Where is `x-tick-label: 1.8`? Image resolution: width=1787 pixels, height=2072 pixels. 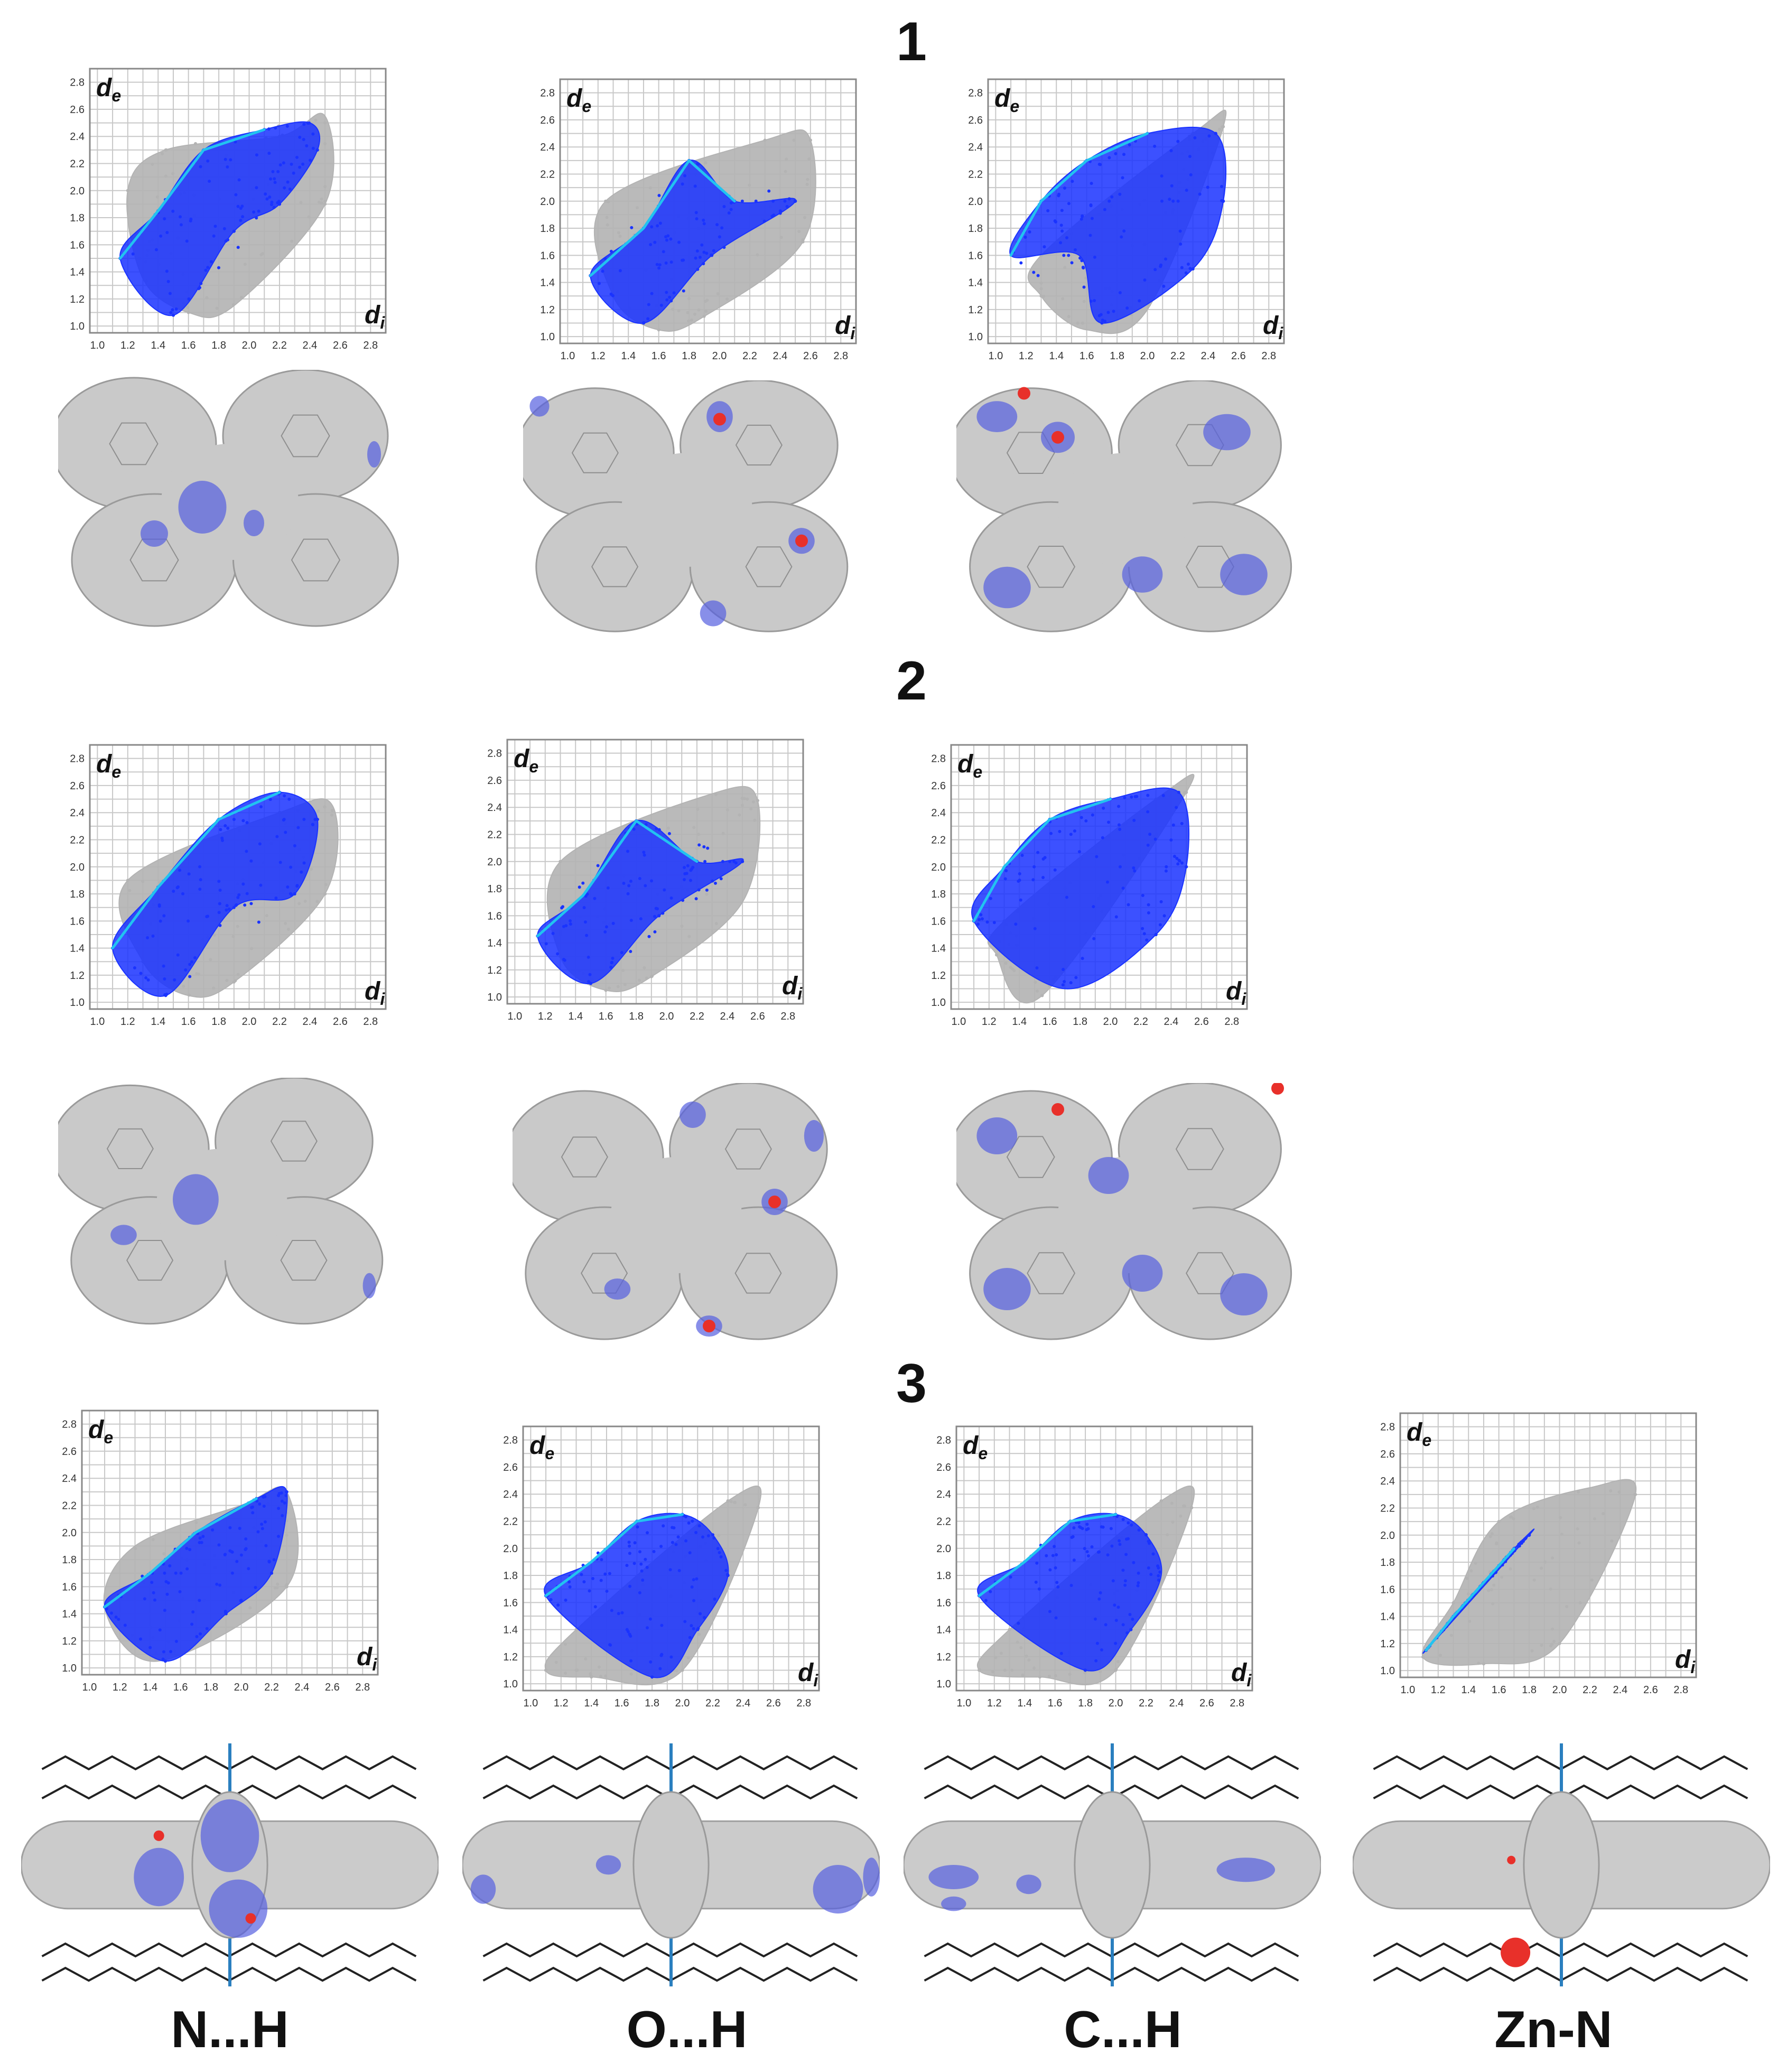 x-tick-label: 1.8 is located at coordinates (210, 1687).